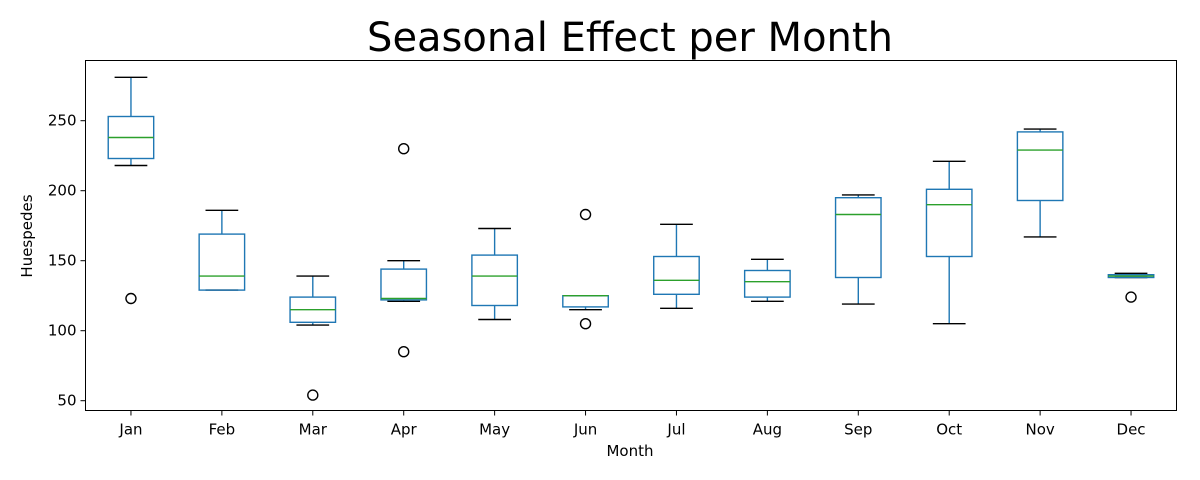 The image size is (1200, 480). Describe the element at coordinates (495, 280) in the screenshot. I see `box-may` at that location.